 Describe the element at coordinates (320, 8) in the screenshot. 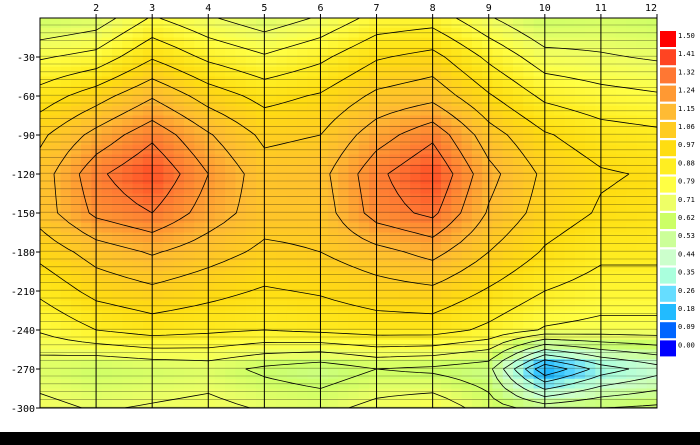

I see `x-tick-label: 6` at that location.